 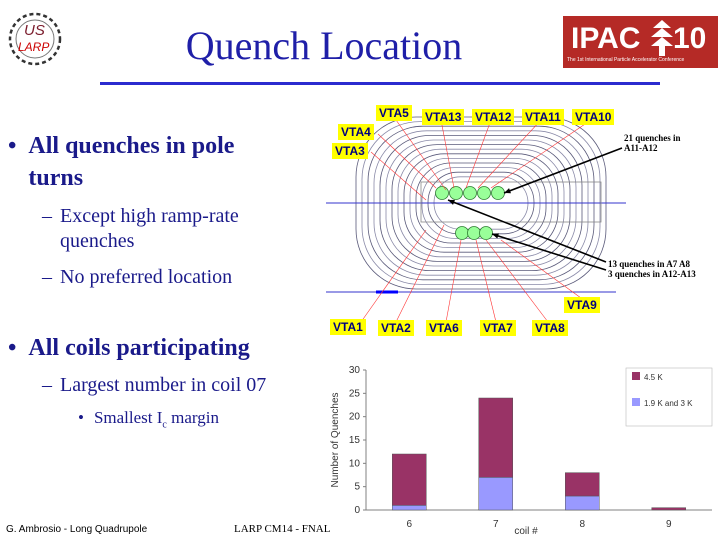 What do you see at coordinates (149, 228) in the screenshot?
I see `sub-bullet-1-text: Except high ramp-rate quenches` at bounding box center [149, 228].